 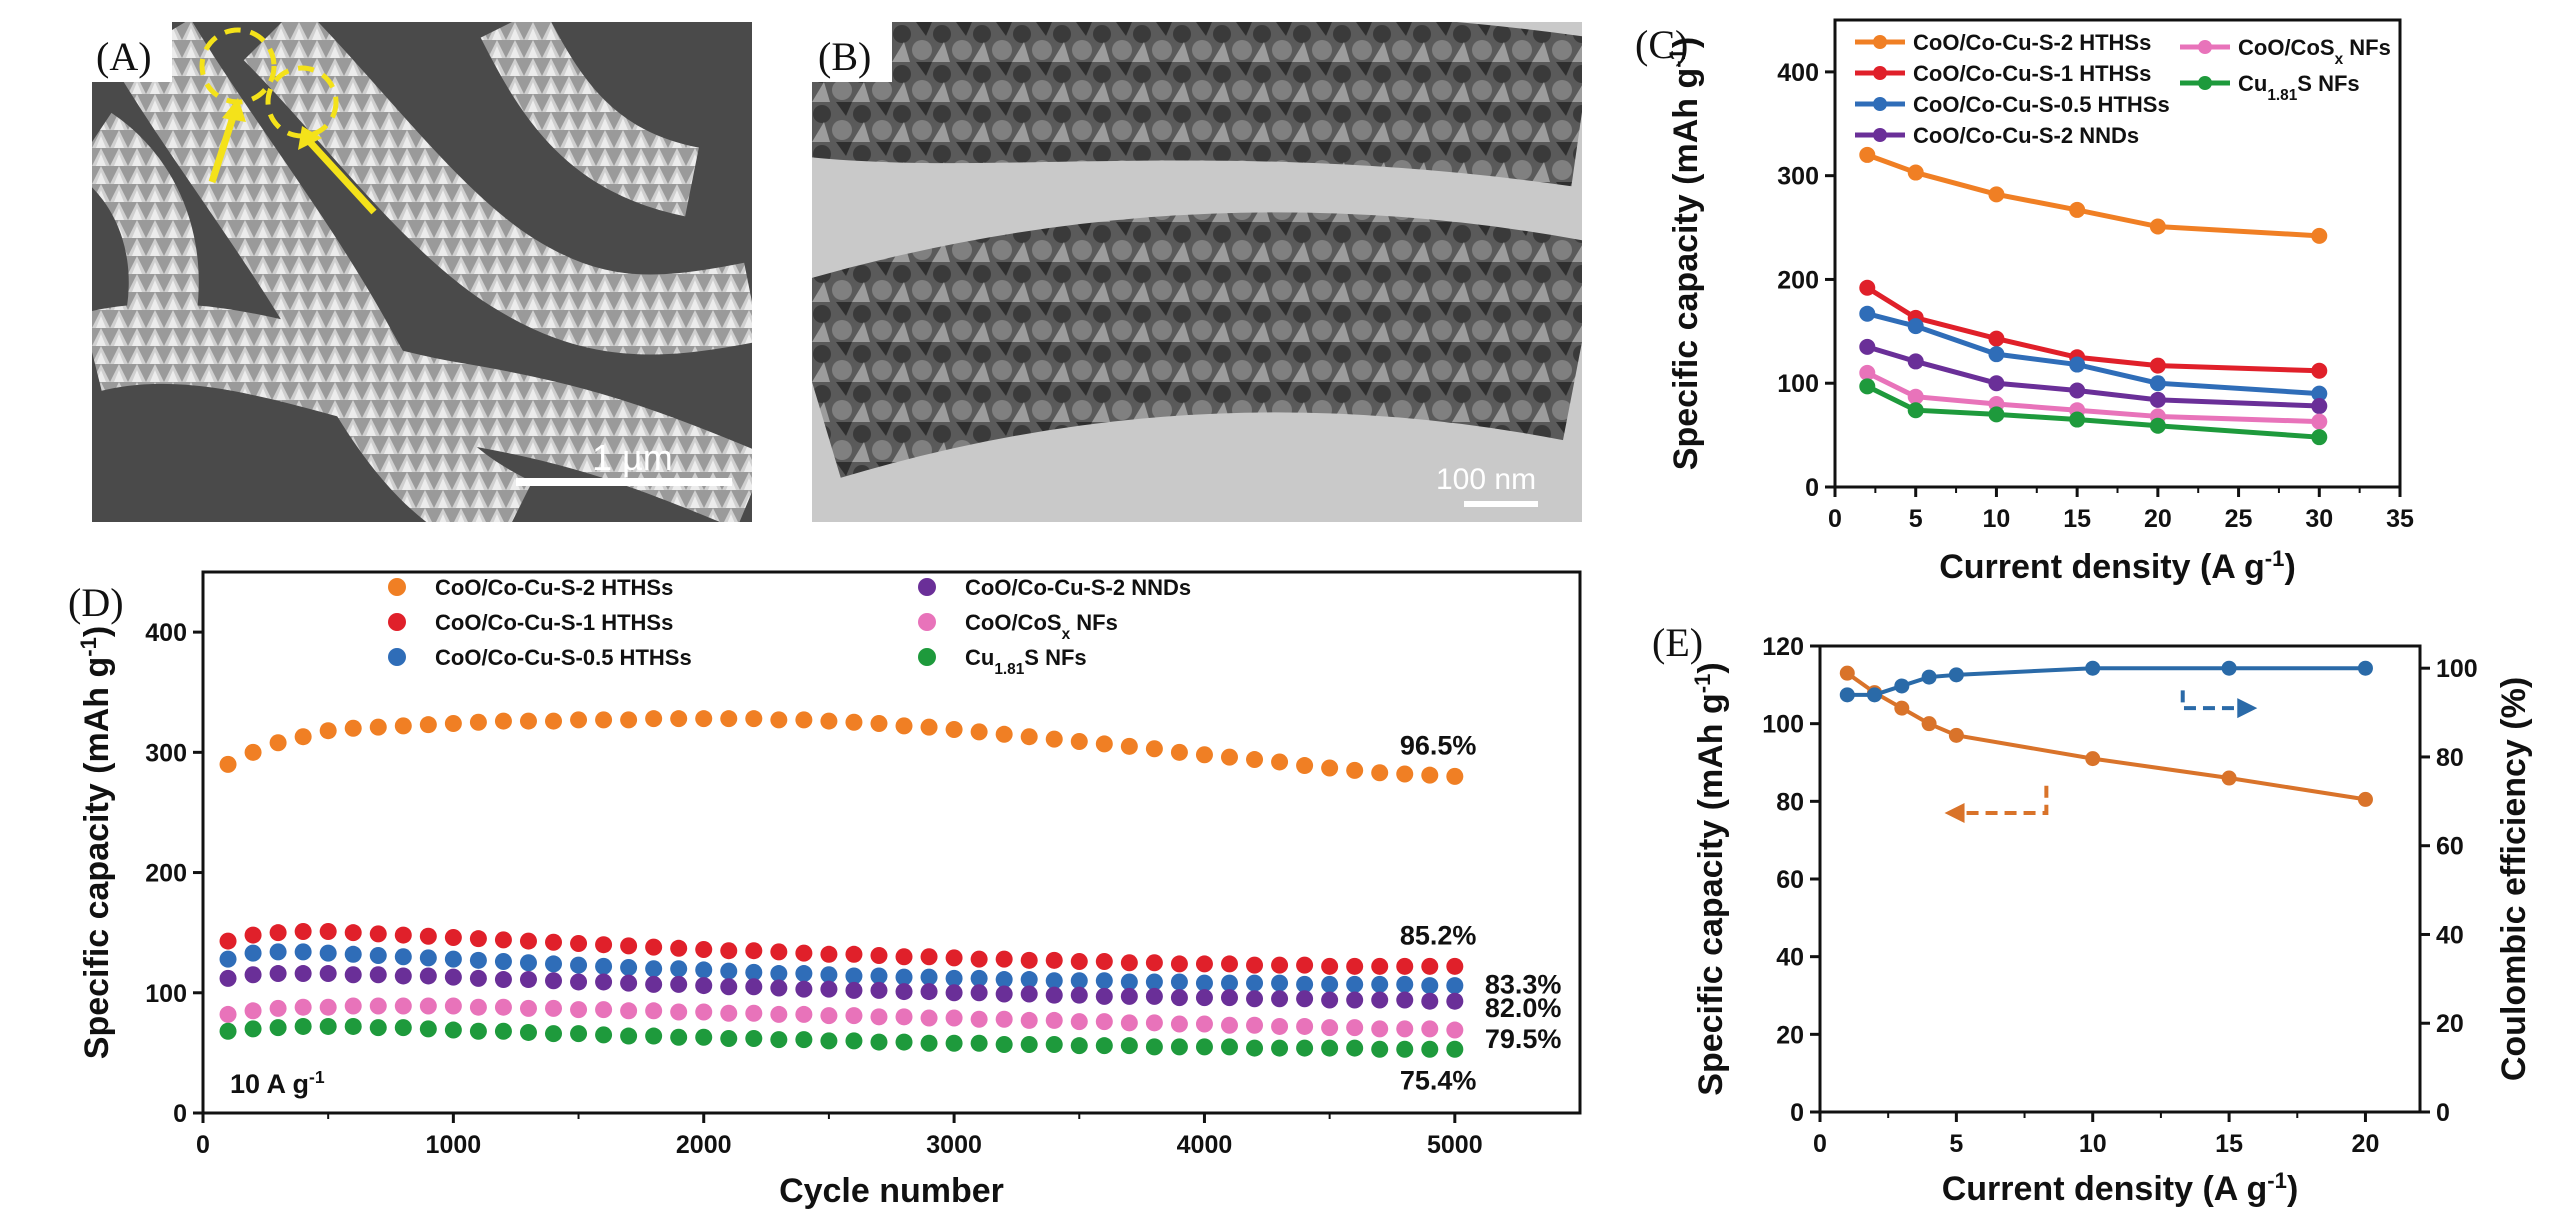 I want to click on y-tick-label: 80, so click(x=2450, y=758).